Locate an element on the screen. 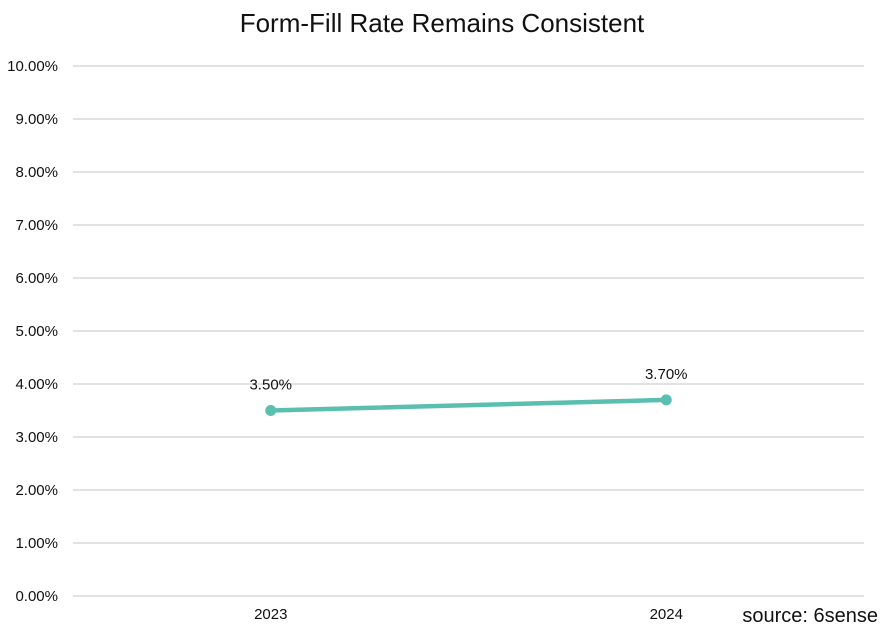 The height and width of the screenshot is (632, 884). y-tick-label: 6.00% is located at coordinates (36, 278).